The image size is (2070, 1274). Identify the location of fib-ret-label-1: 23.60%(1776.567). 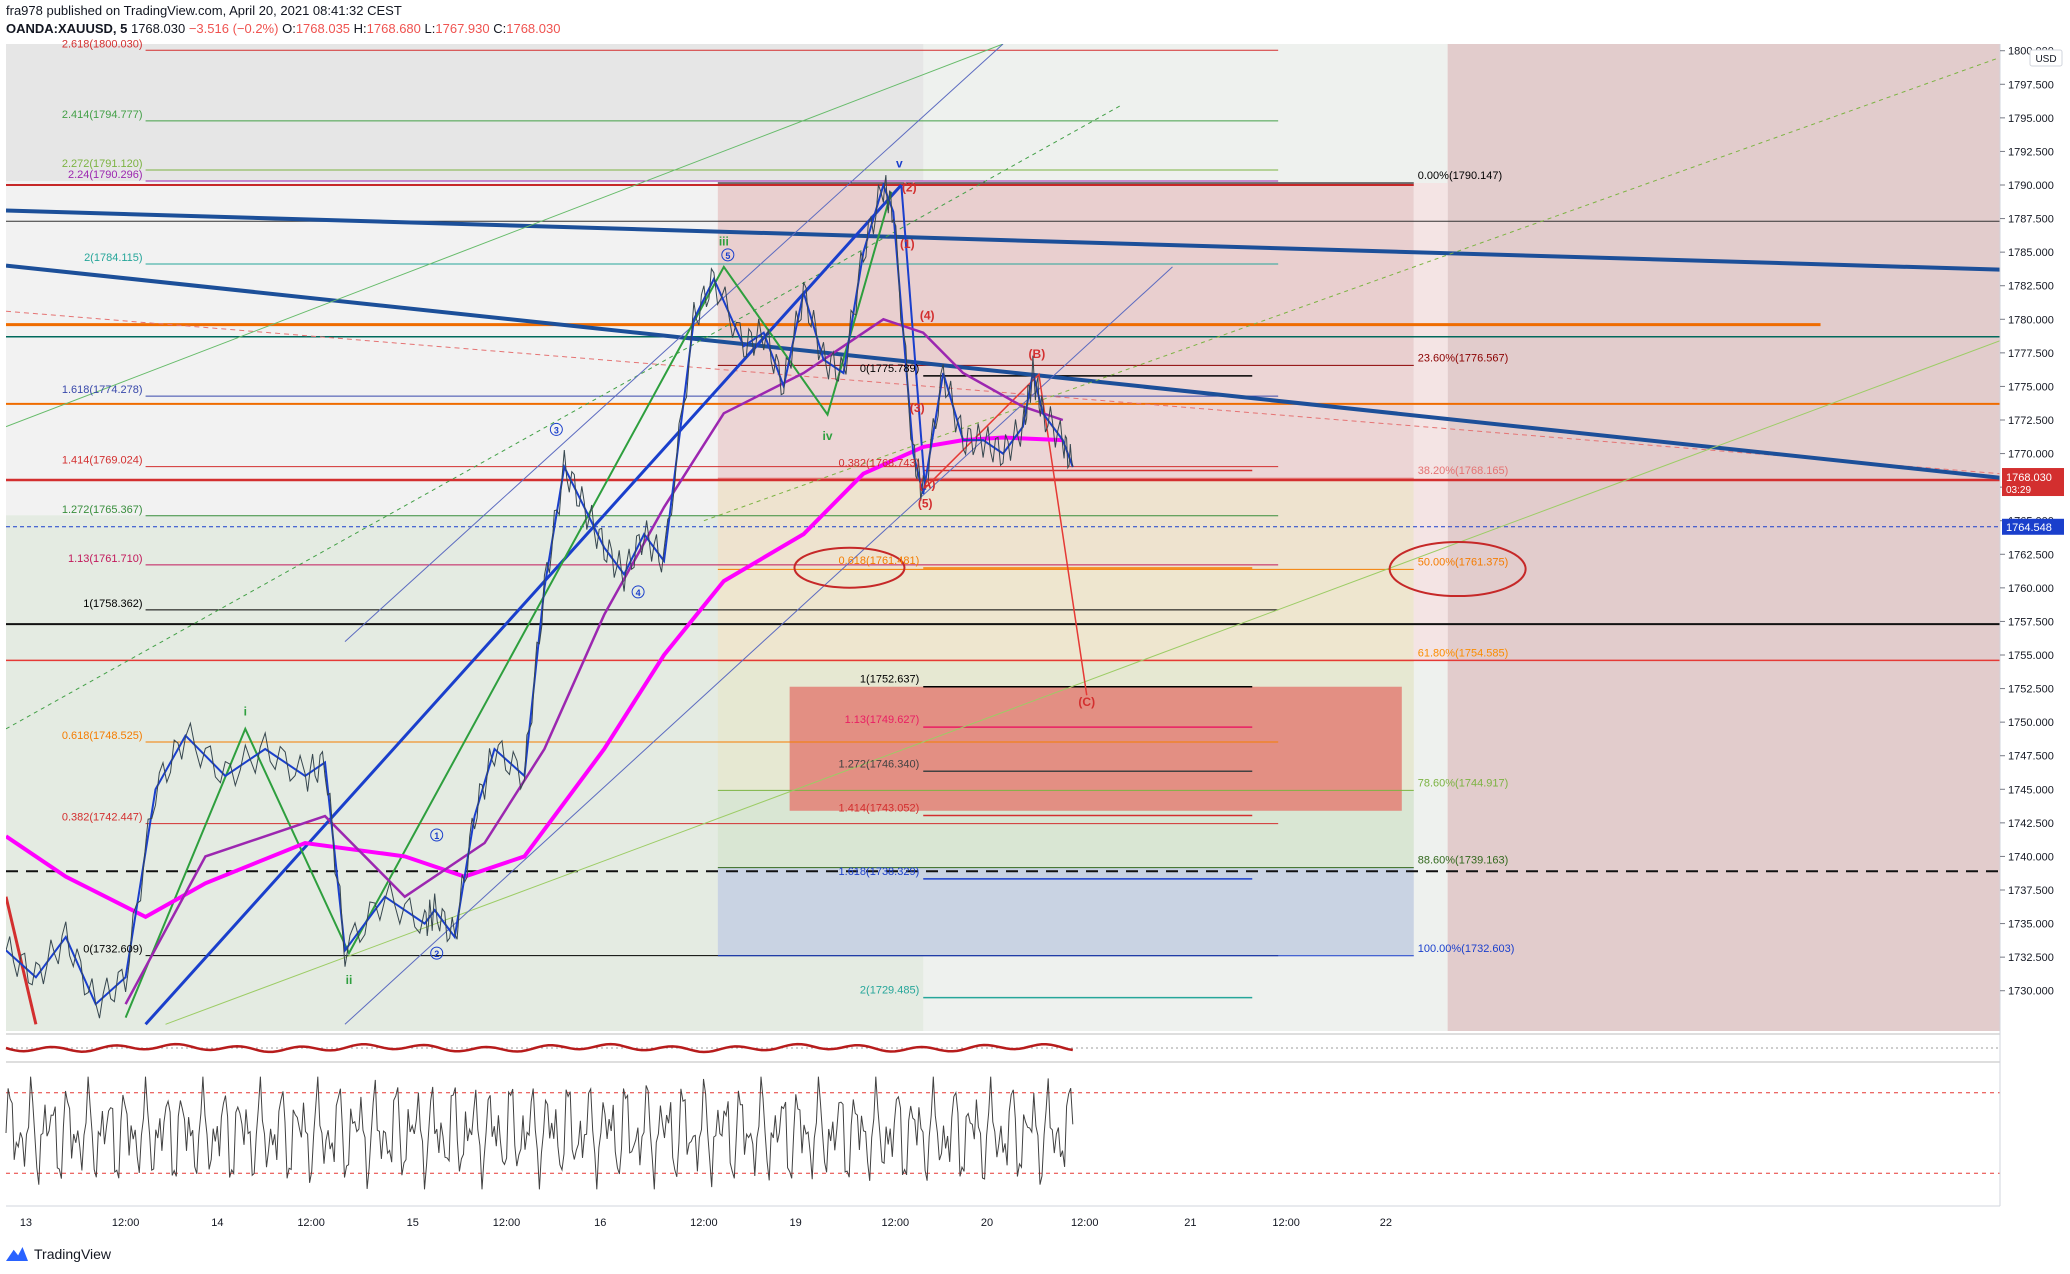
(1463, 358).